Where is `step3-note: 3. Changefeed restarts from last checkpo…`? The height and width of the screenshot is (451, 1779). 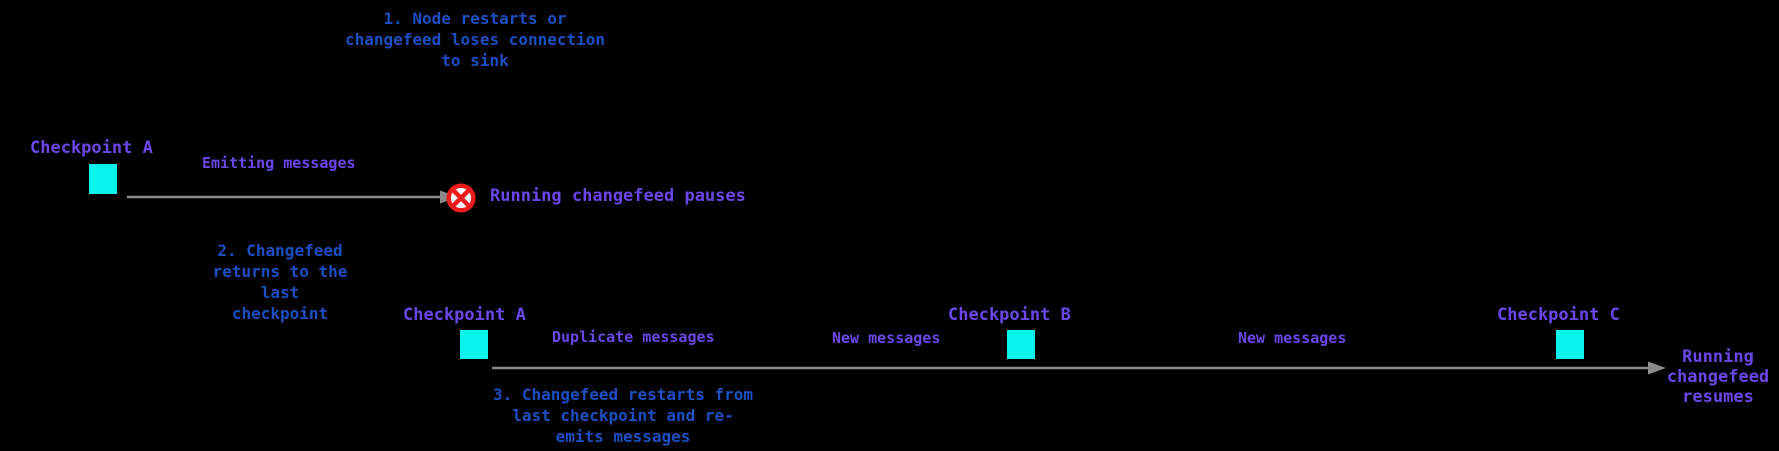
step3-note: 3. Changefeed restarts from last checkpo… is located at coordinates (623, 415).